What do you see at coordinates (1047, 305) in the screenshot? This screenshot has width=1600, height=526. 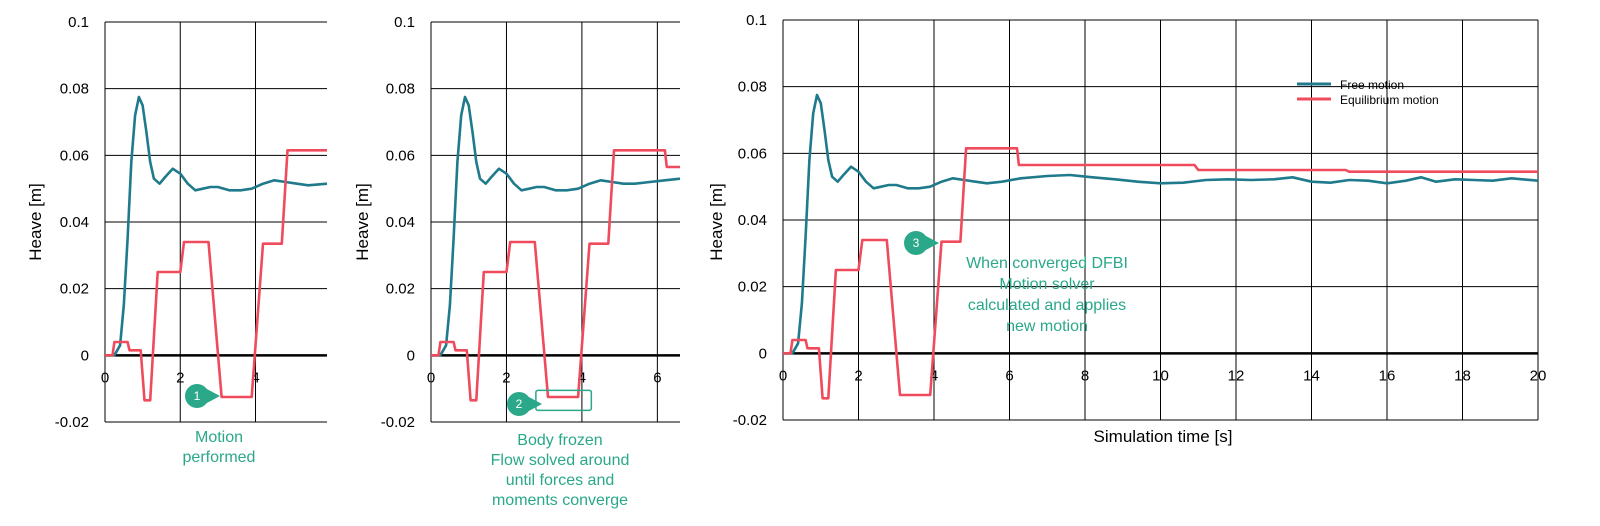 I see `chart-3-annotation-line-3: calculated and applies` at bounding box center [1047, 305].